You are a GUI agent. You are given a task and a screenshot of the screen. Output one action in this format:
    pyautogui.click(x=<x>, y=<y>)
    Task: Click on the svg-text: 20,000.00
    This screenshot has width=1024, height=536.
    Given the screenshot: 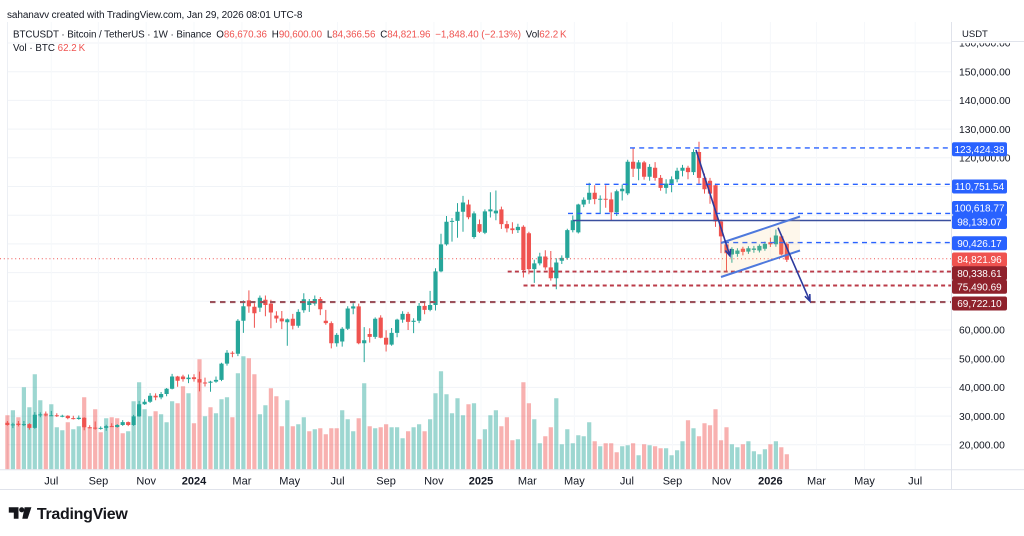 What is the action you would take?
    pyautogui.click(x=982, y=446)
    